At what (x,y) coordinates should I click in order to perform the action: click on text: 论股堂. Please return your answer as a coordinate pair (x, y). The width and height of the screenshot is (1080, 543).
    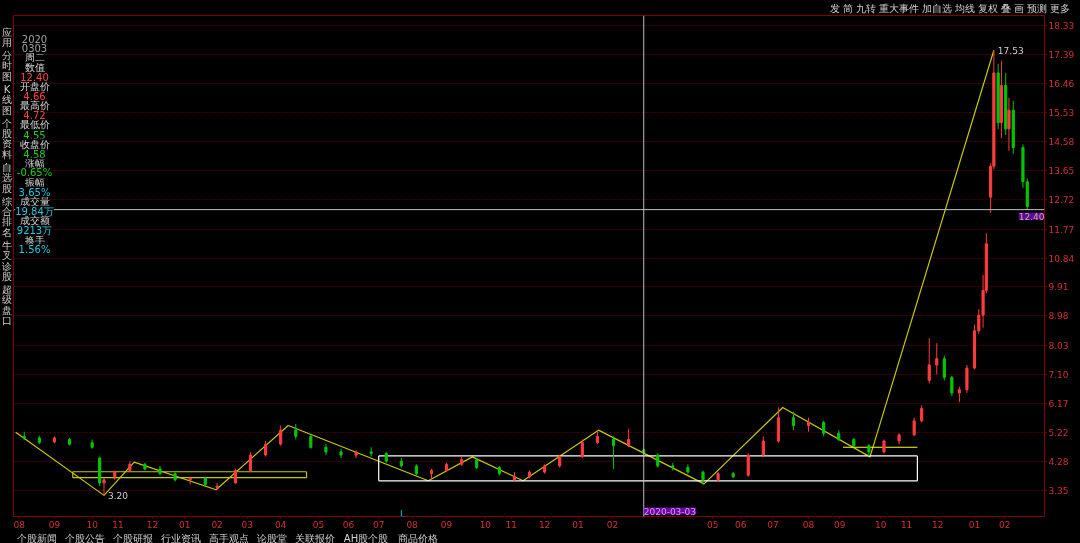
    Looking at the image, I should click on (271, 537).